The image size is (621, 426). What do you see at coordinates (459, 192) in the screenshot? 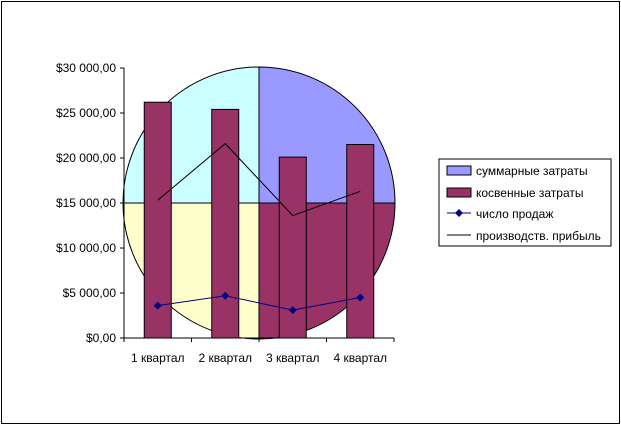
I see `legend-swatch-indirect-costs` at bounding box center [459, 192].